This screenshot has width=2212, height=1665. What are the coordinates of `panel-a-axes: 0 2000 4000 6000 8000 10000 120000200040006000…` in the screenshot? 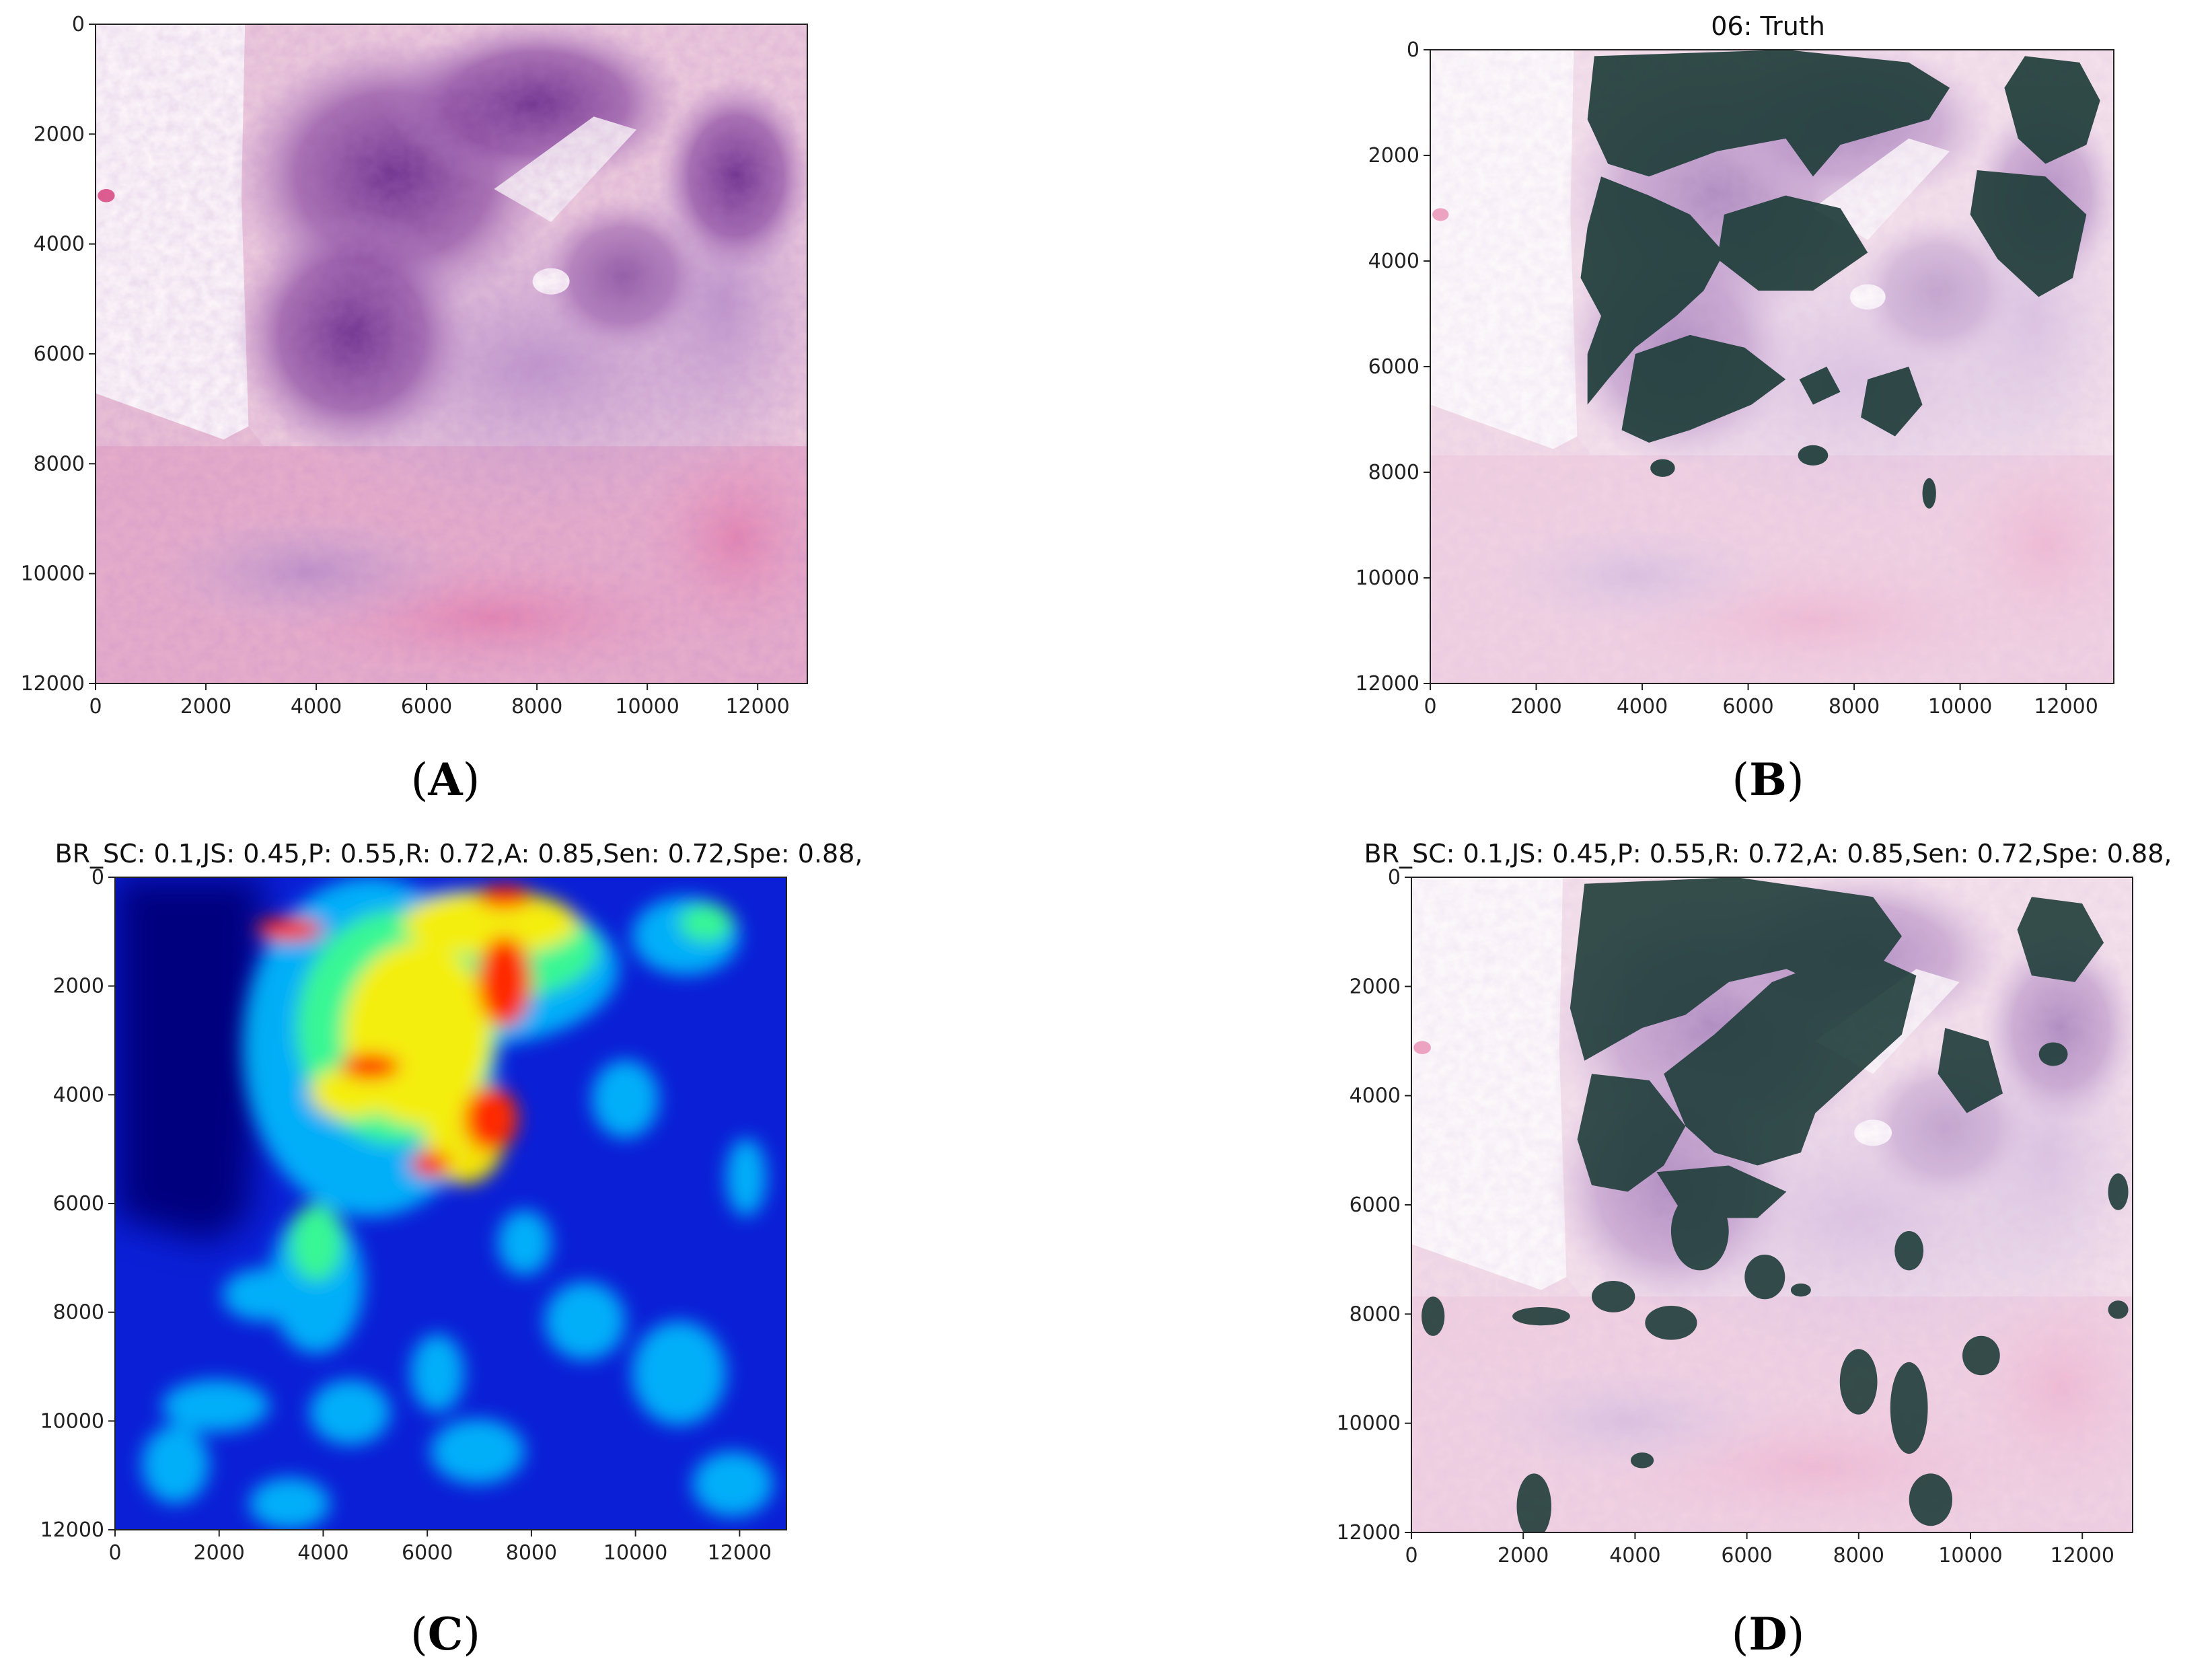 It's located at (405, 365).